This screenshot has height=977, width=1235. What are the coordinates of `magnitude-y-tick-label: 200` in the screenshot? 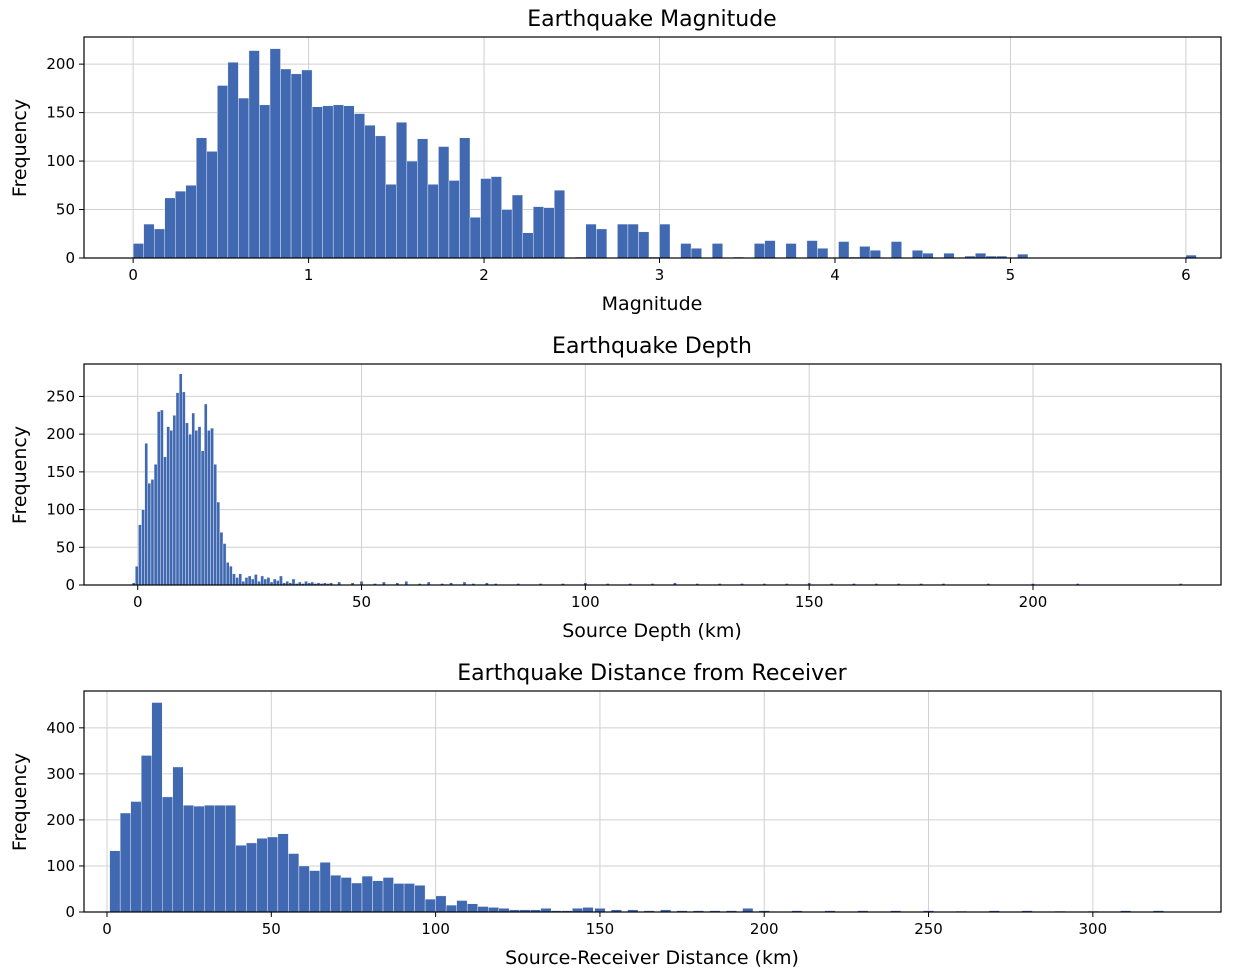 It's located at (60, 64).